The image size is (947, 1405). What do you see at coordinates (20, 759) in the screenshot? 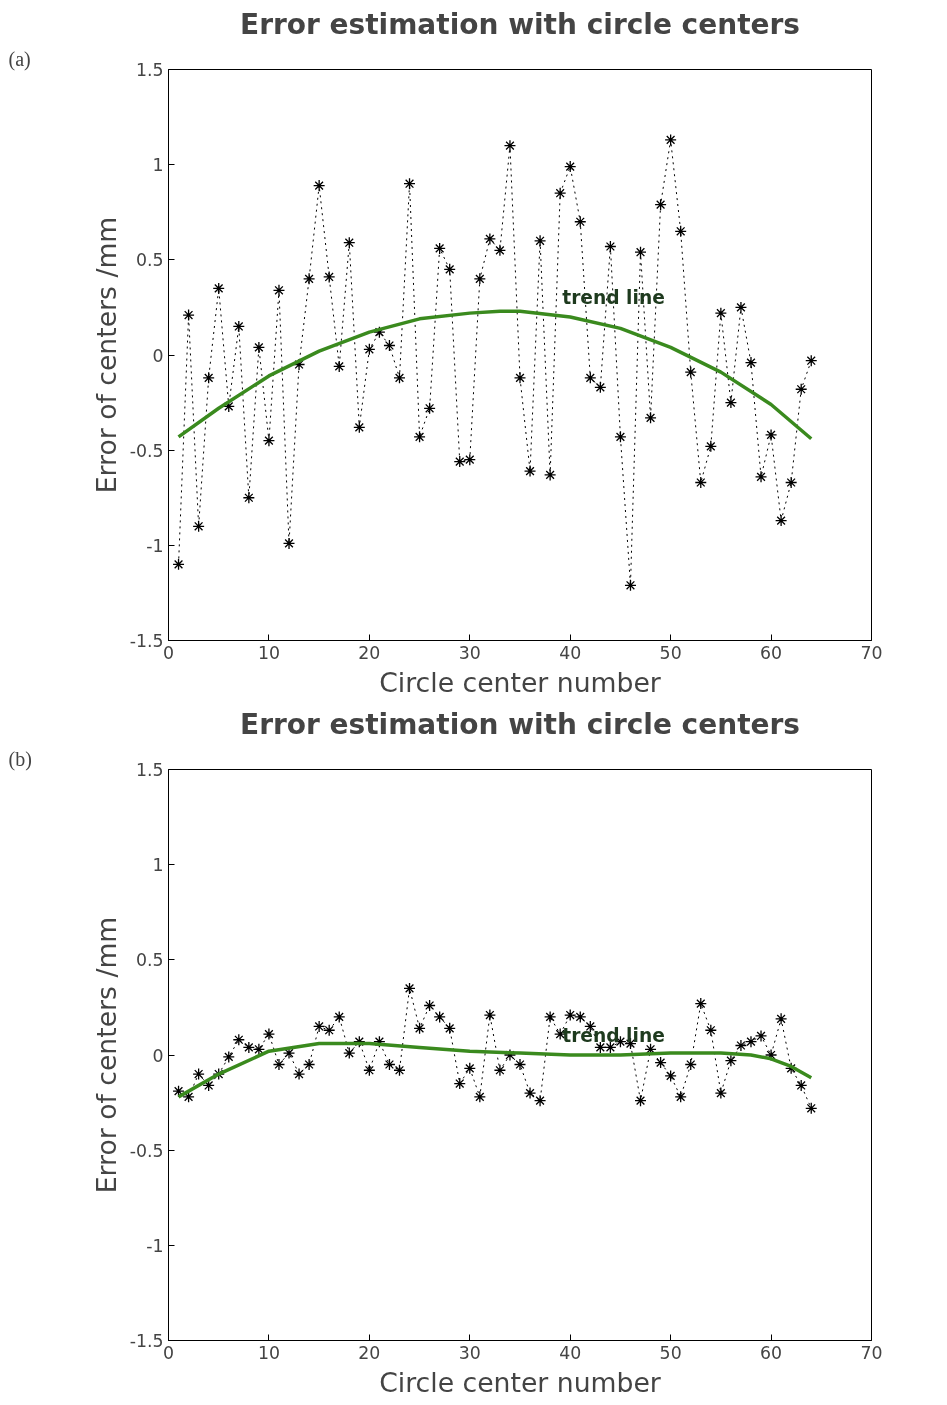
I see `text: (b)` at bounding box center [20, 759].